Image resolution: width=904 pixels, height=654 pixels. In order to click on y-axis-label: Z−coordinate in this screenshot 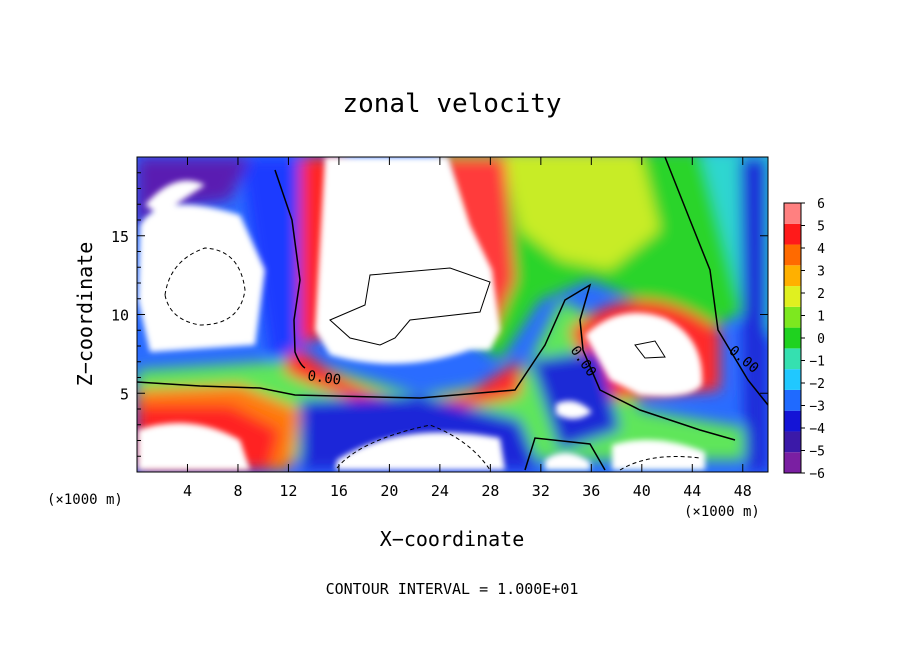, I will do `click(85, 314)`.